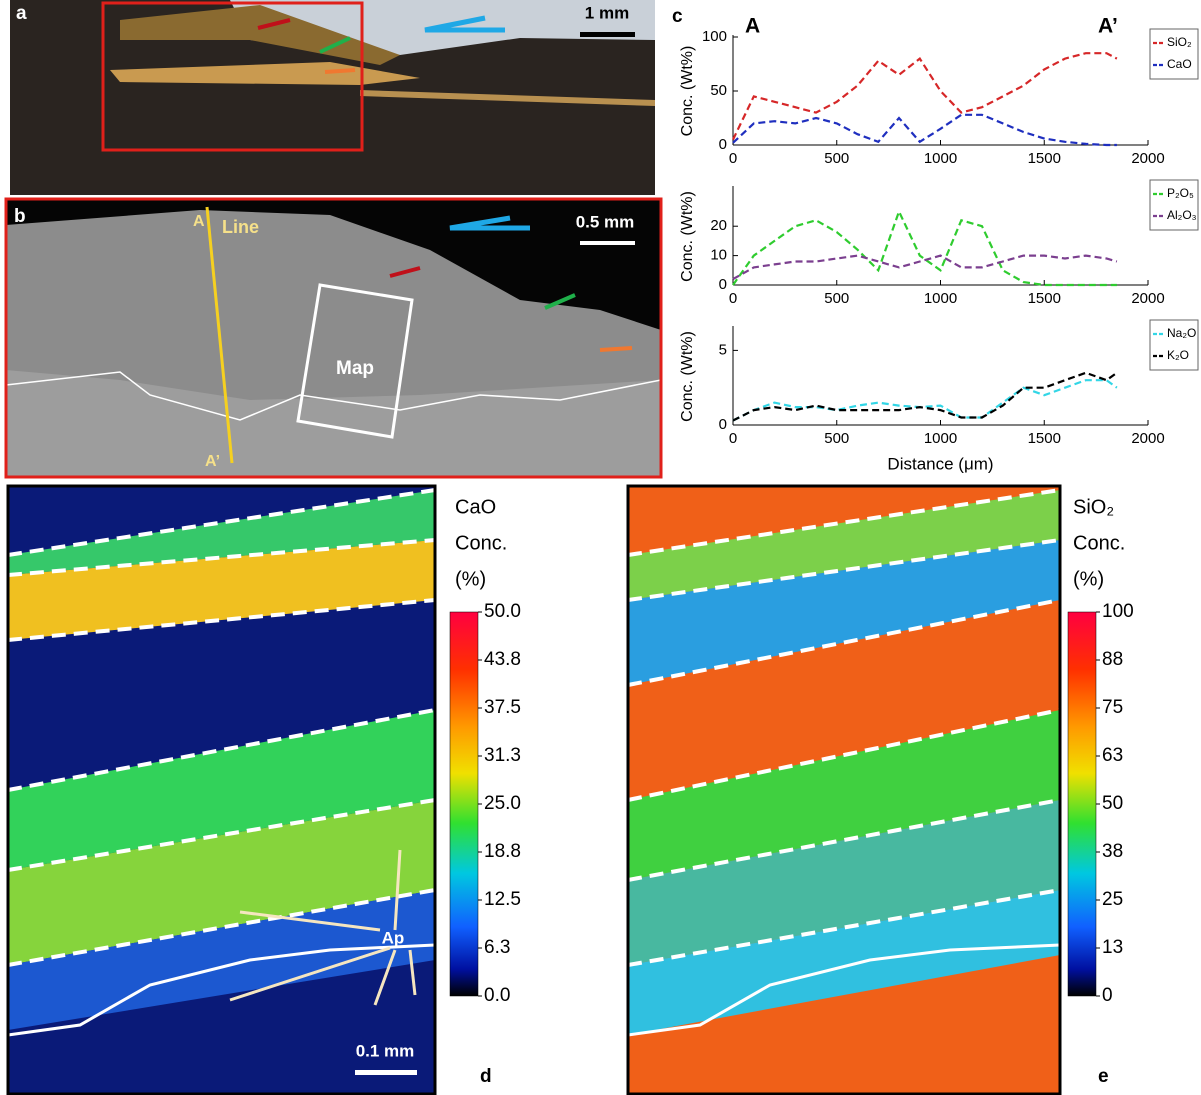 This screenshot has height=1095, width=1201. Describe the element at coordinates (502, 755) in the screenshot. I see `colorbar-tick-label: 31.3` at that location.